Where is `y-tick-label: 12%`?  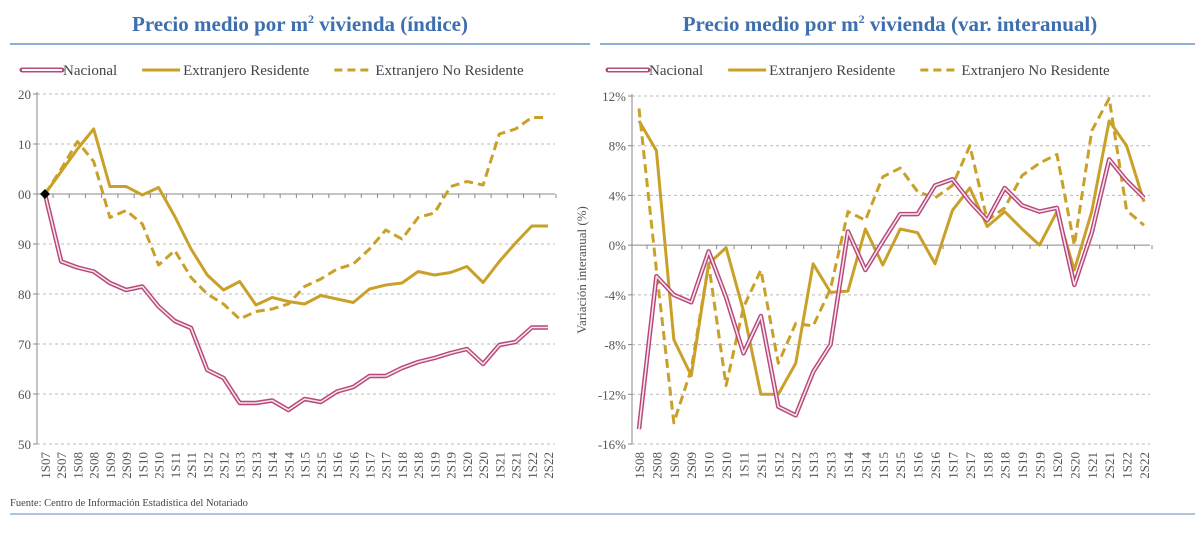 y-tick-label: 12% is located at coordinates (614, 96).